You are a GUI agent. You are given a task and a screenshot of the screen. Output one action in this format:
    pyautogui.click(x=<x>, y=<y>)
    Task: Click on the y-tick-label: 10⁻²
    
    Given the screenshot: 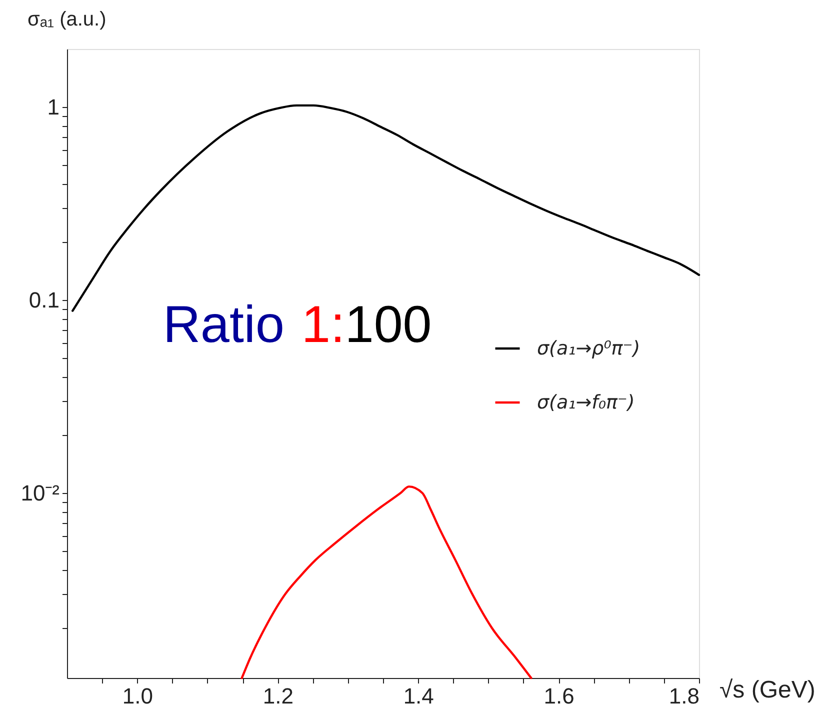 What is the action you would take?
    pyautogui.click(x=40, y=493)
    